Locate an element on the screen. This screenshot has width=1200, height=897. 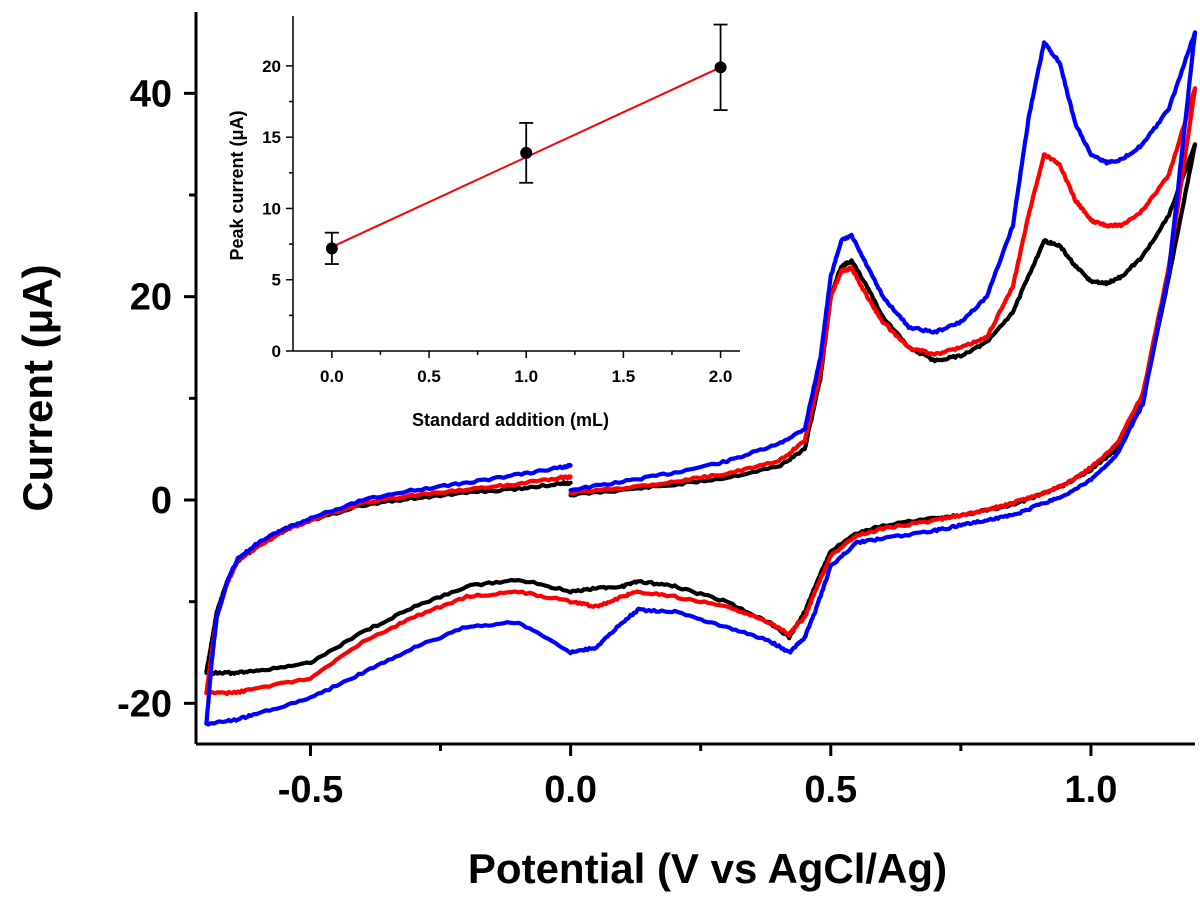
y-axis-title: Current (μA) is located at coordinates (37, 387).